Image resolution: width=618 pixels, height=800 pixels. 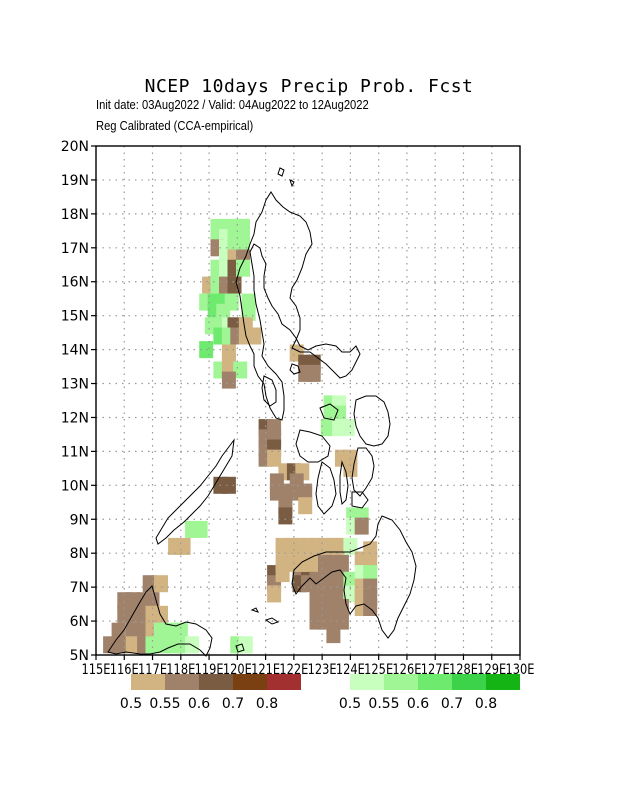 I want to click on lat-tick-label: 15N, so click(x=75, y=317).